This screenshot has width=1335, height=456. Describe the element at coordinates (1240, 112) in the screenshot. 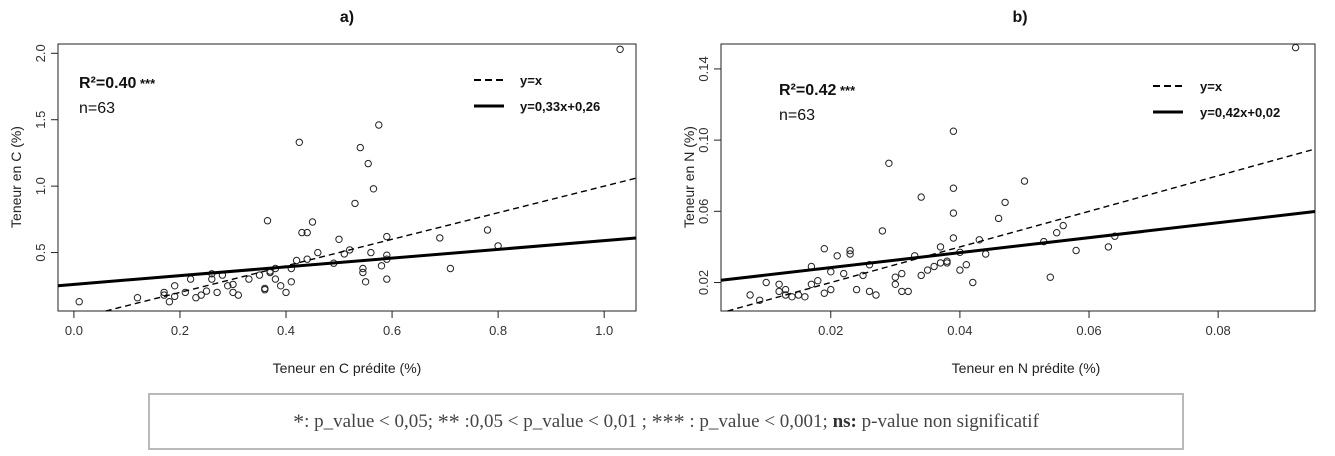

I see `panel-b-legend-regression: y=0,42x+0,02` at that location.